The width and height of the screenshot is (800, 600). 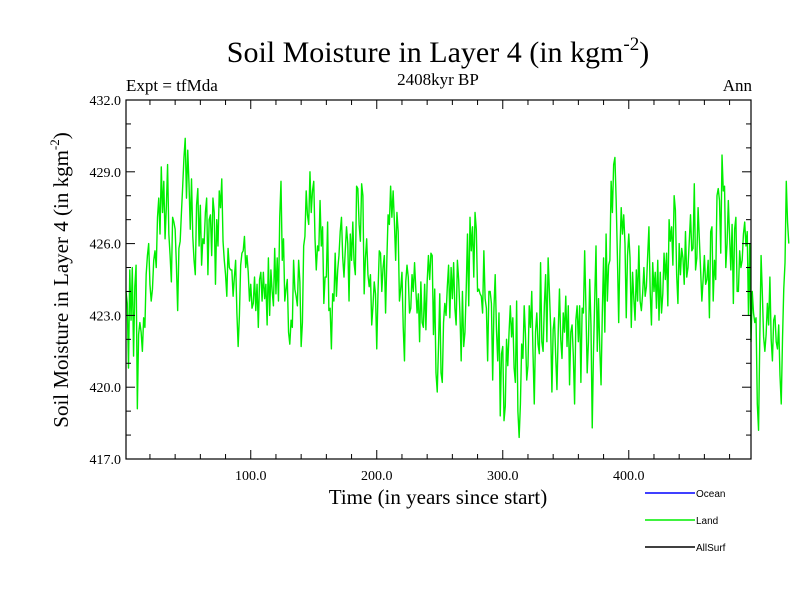 I want to click on x-tick-label: 300.0, so click(x=503, y=476).